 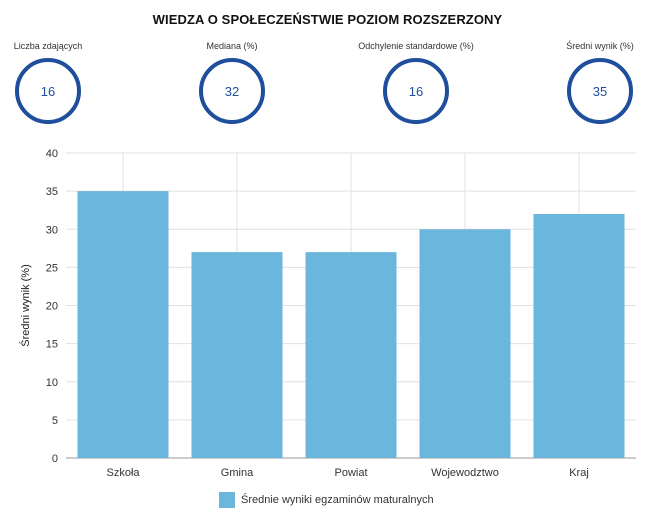 What do you see at coordinates (52, 383) in the screenshot?
I see `y-tick-label: 10` at bounding box center [52, 383].